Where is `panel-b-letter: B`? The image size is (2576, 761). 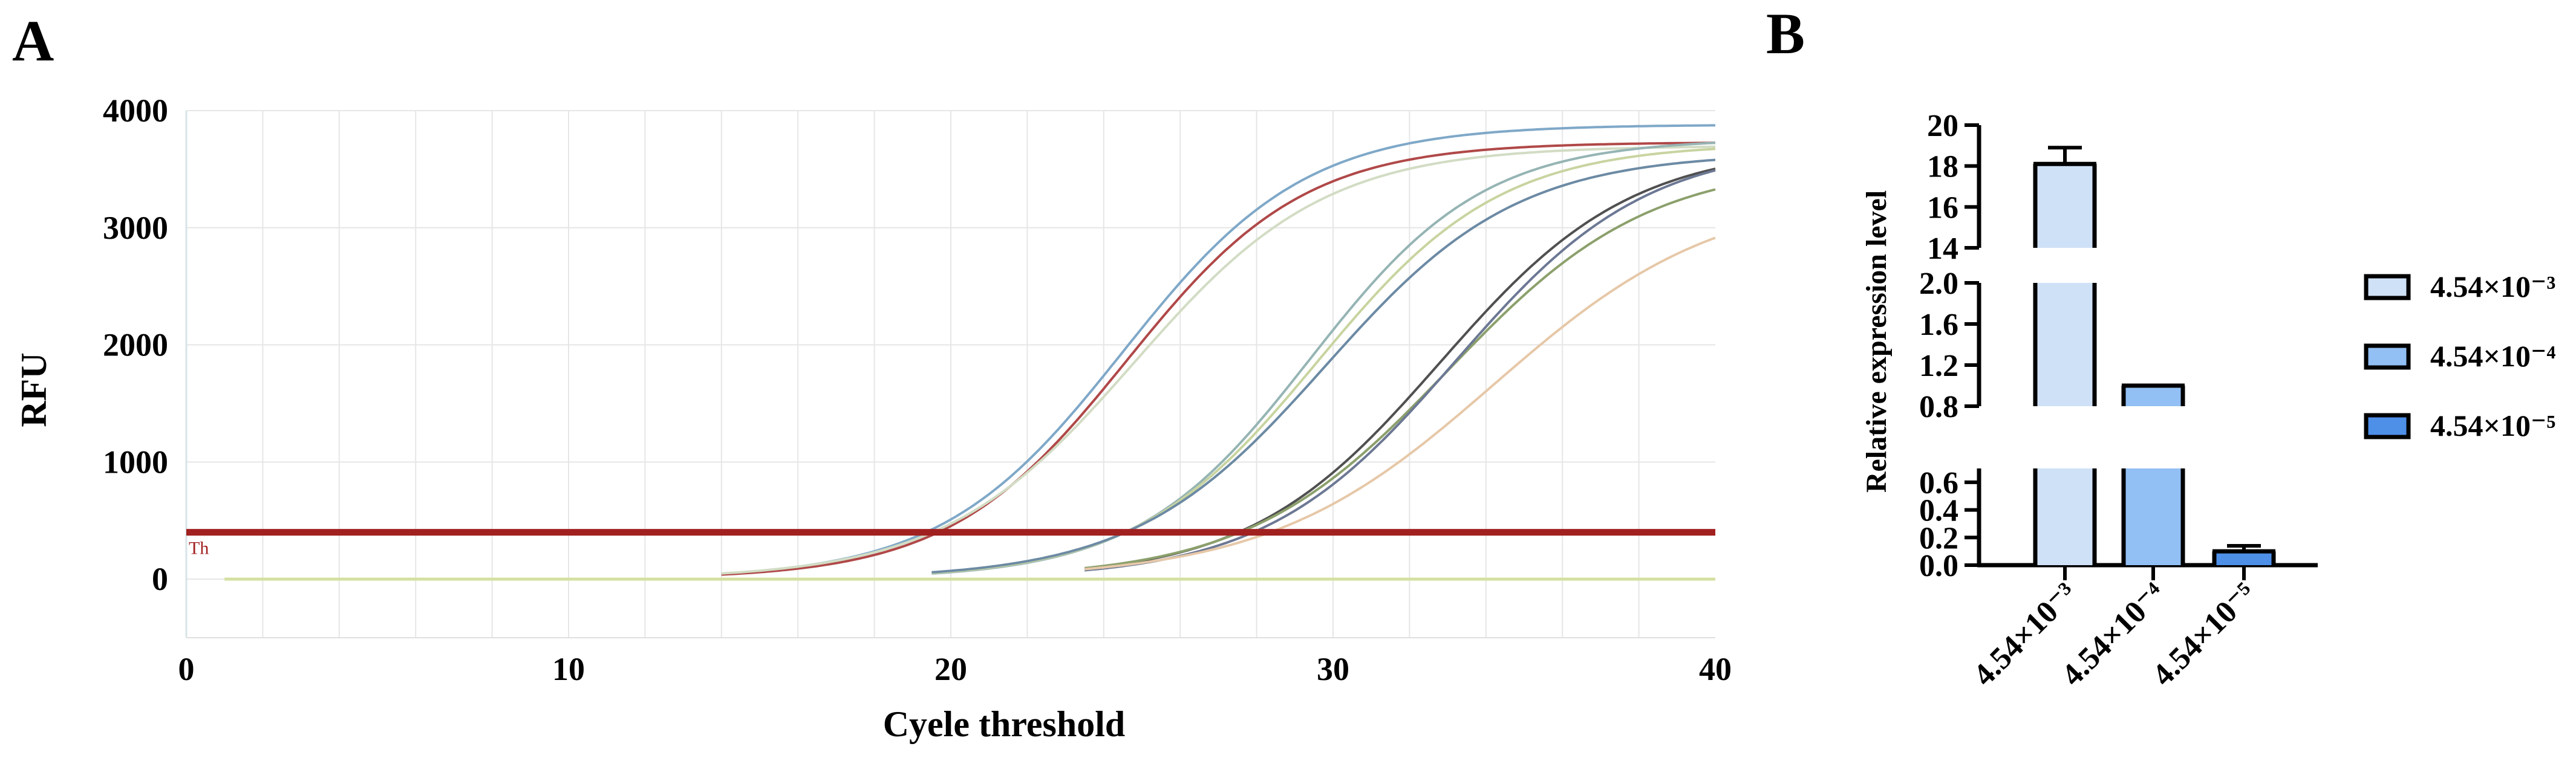 panel-b-letter: B is located at coordinates (1786, 33).